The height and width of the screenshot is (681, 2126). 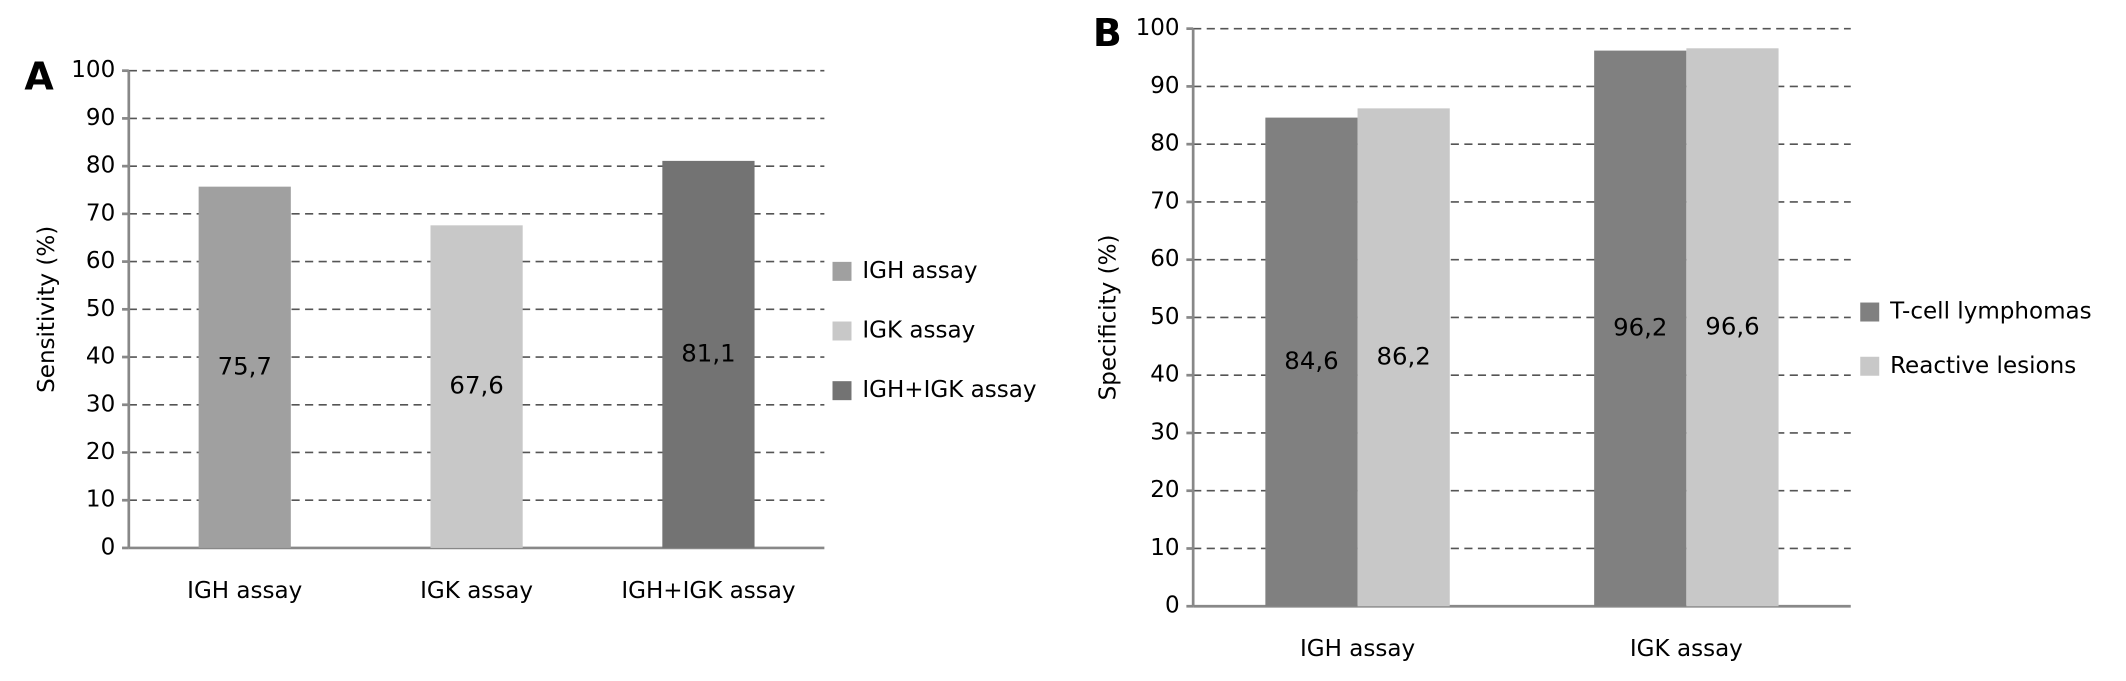 I want to click on legend-label: IGK assay, so click(x=918, y=331).